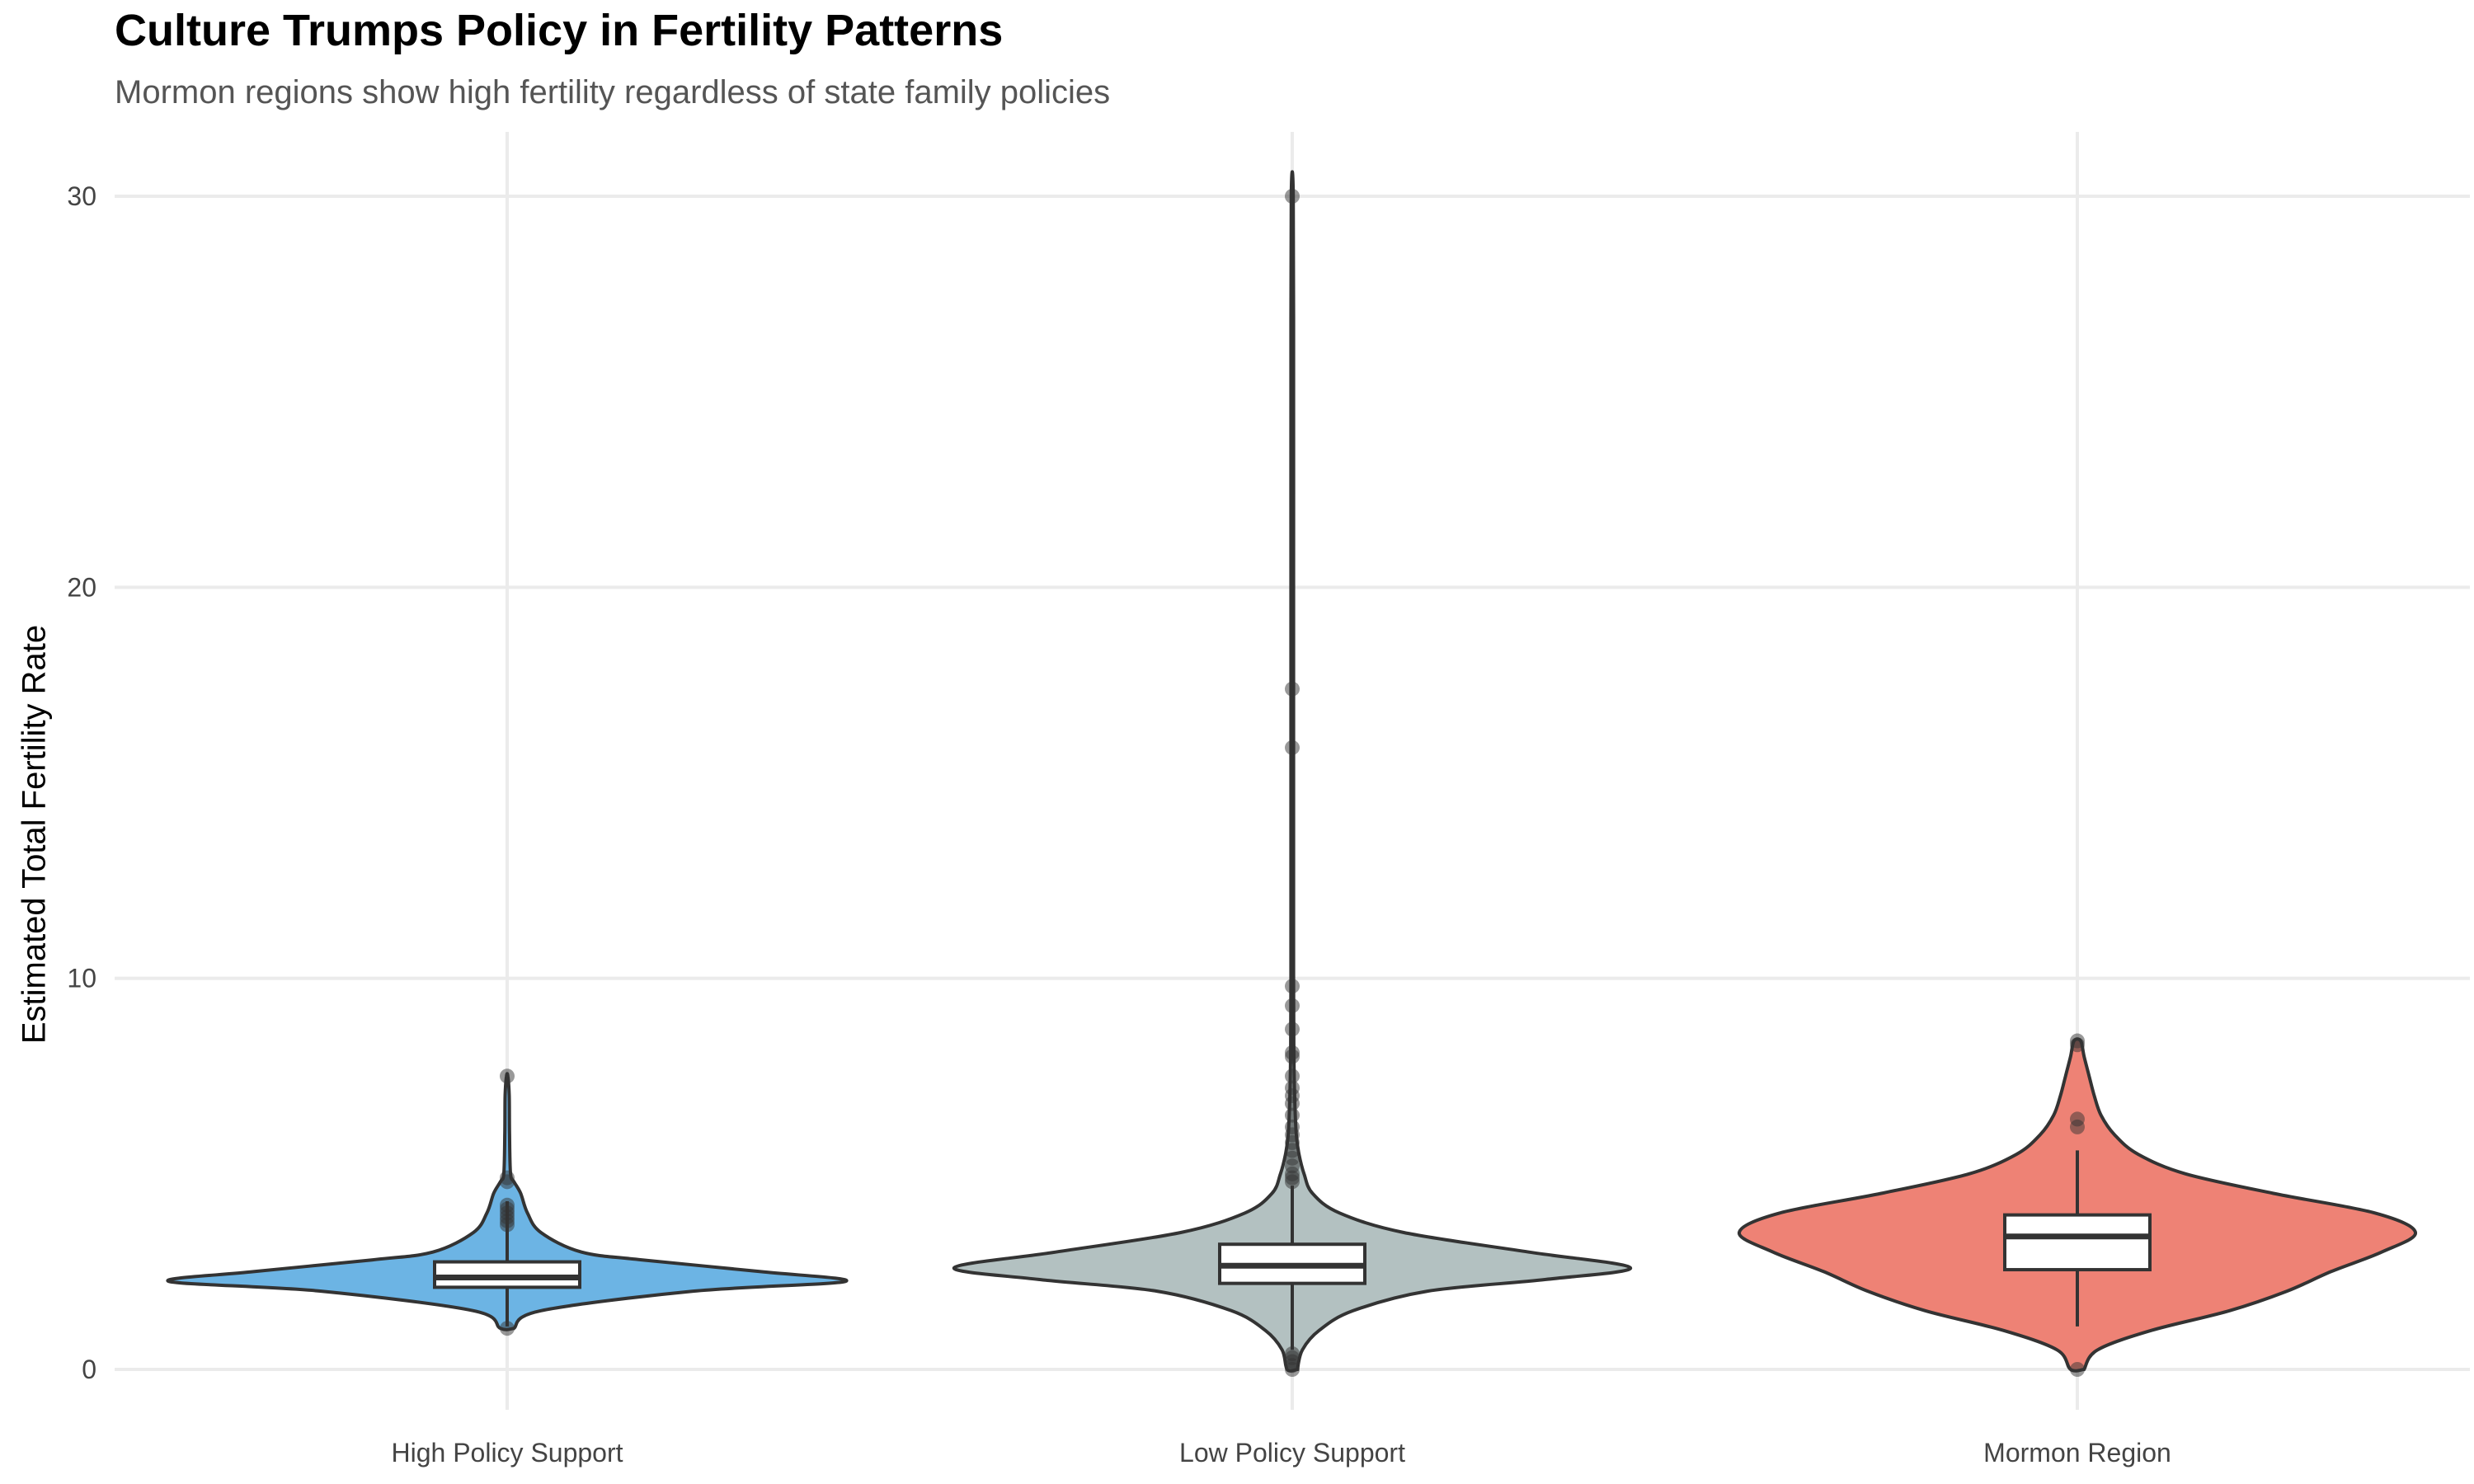  I want to click on x-tick-label: High Policy Support, so click(507, 1453).